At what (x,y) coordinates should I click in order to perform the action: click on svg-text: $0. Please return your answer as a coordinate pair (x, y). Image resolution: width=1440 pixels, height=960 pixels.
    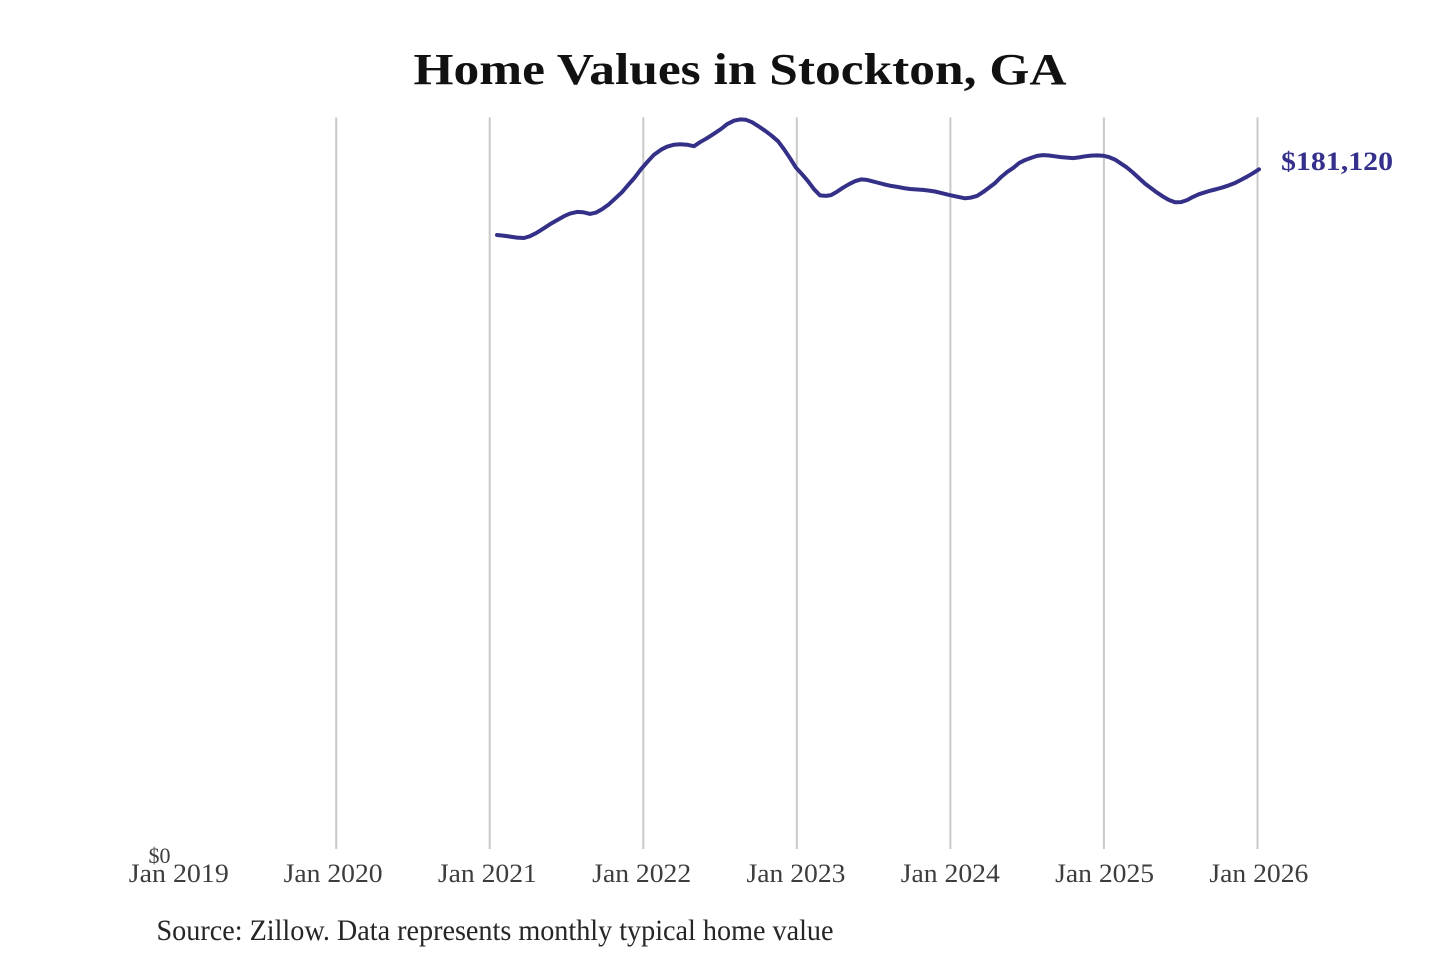
    Looking at the image, I should click on (160, 855).